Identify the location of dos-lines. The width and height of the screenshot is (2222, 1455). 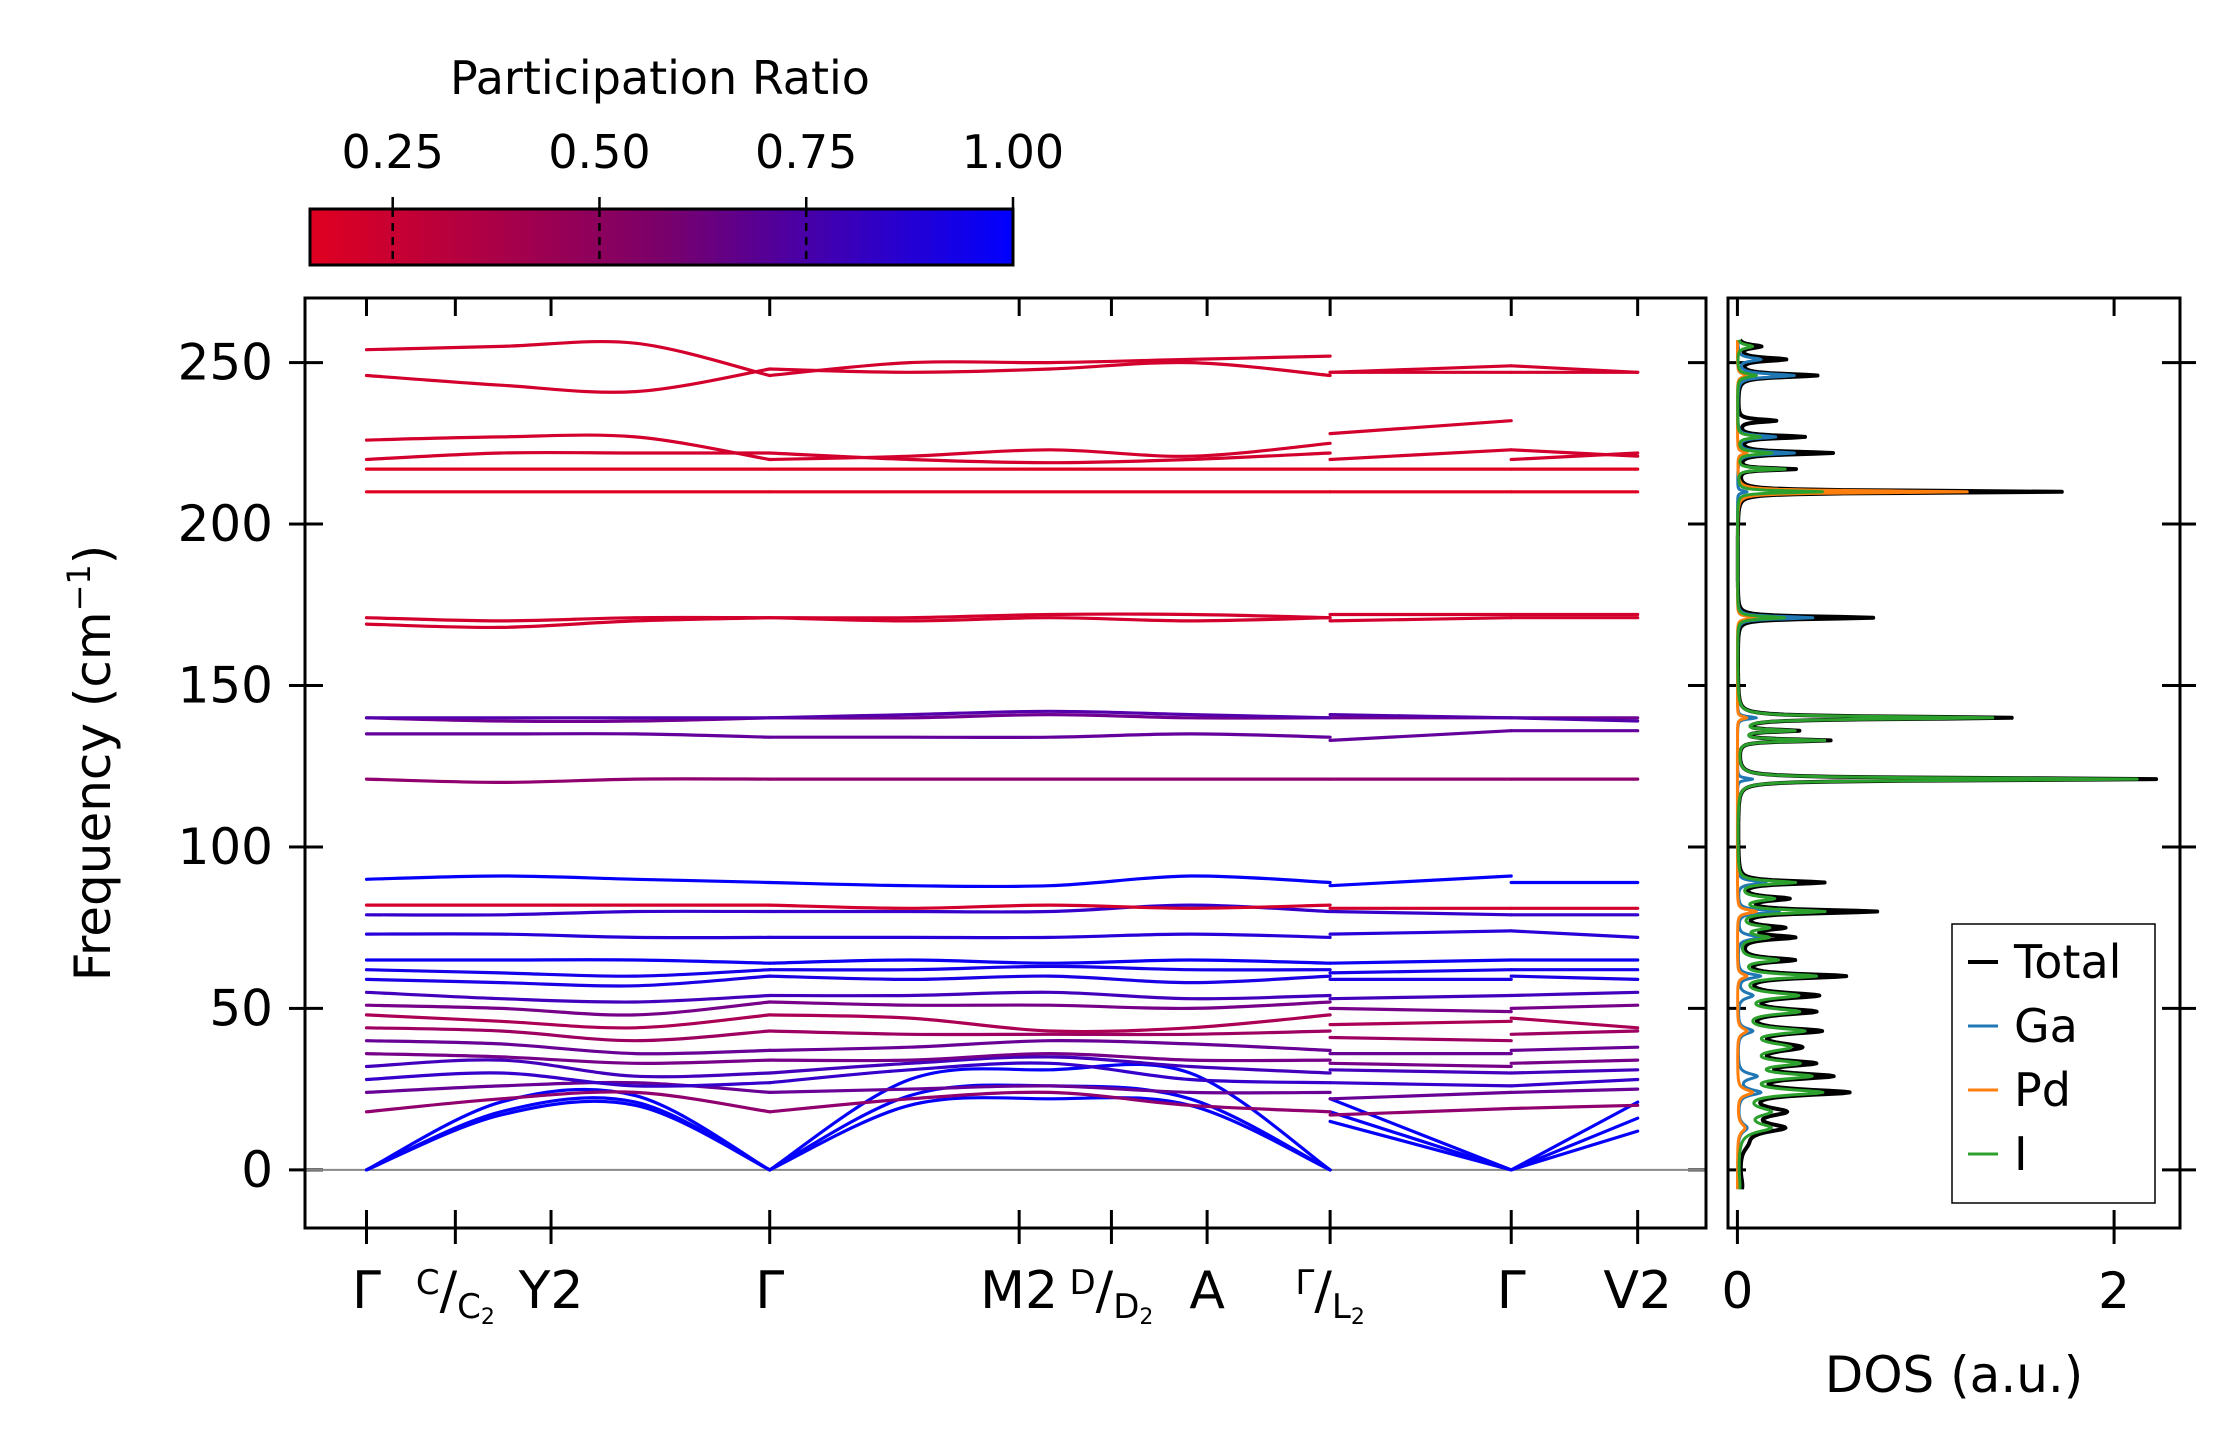
(1947, 764).